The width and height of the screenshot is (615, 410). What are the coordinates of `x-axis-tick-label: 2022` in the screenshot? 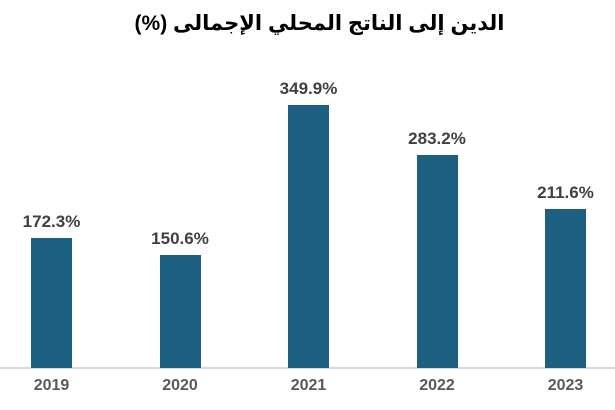 It's located at (437, 385).